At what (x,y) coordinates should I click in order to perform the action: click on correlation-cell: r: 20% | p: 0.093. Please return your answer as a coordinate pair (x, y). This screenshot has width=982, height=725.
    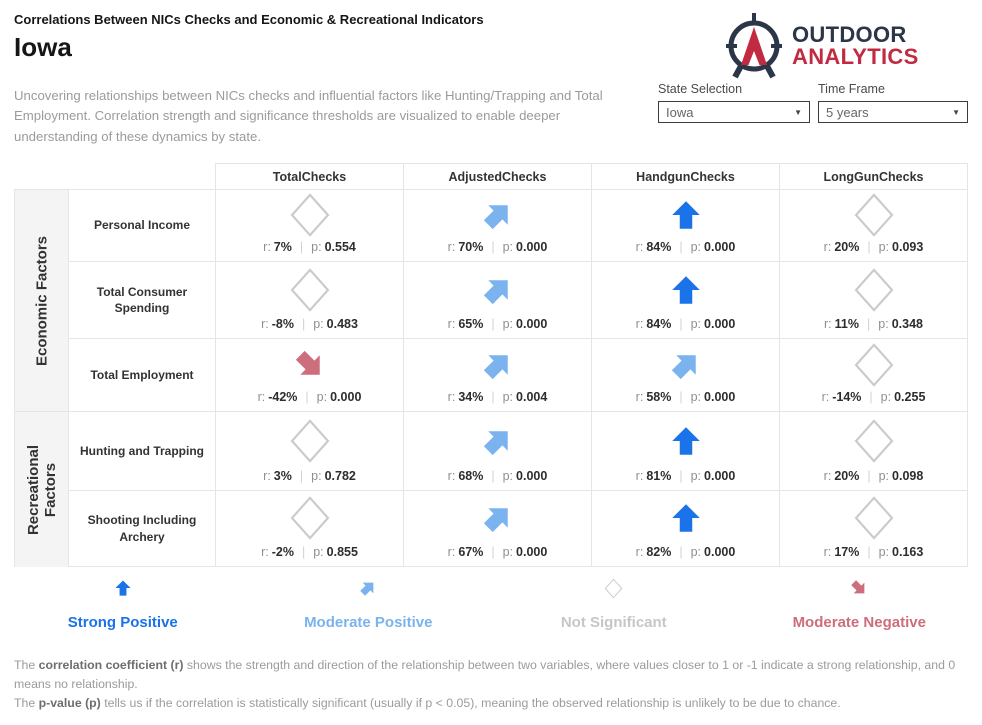
    Looking at the image, I should click on (873, 225).